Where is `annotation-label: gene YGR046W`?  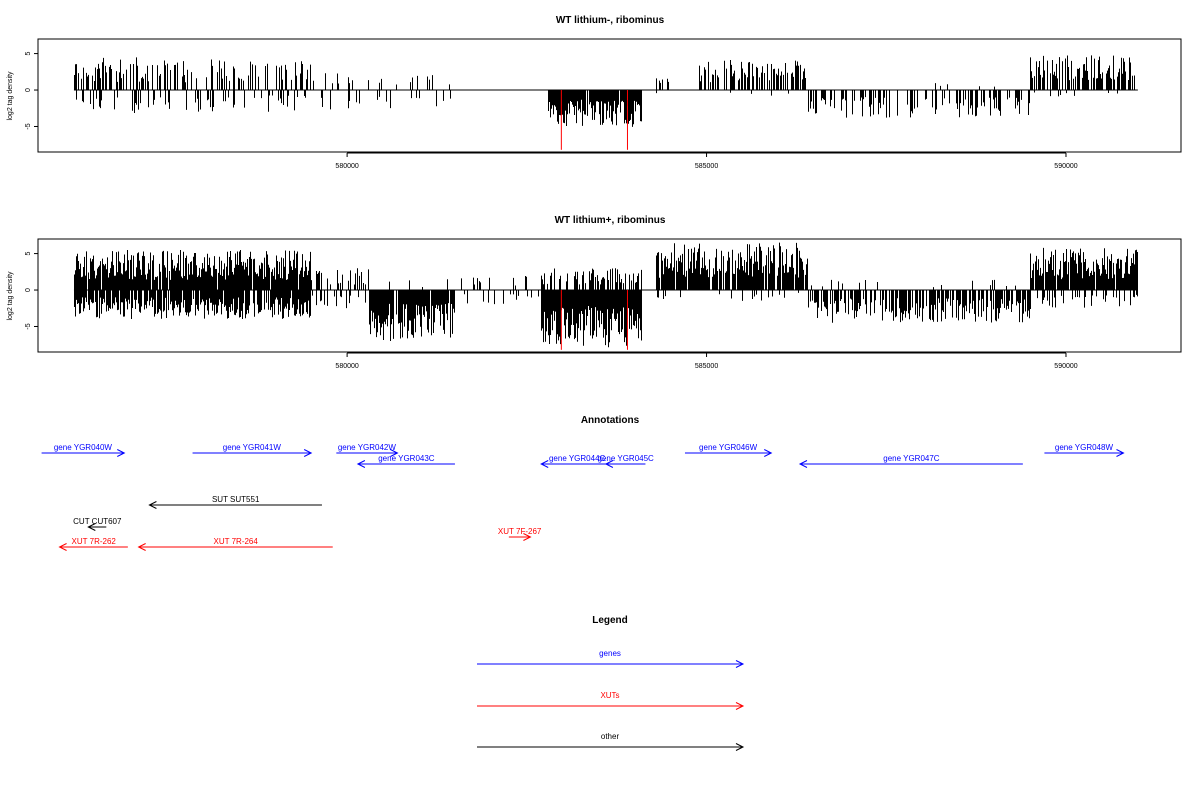
annotation-label: gene YGR046W is located at coordinates (728, 447).